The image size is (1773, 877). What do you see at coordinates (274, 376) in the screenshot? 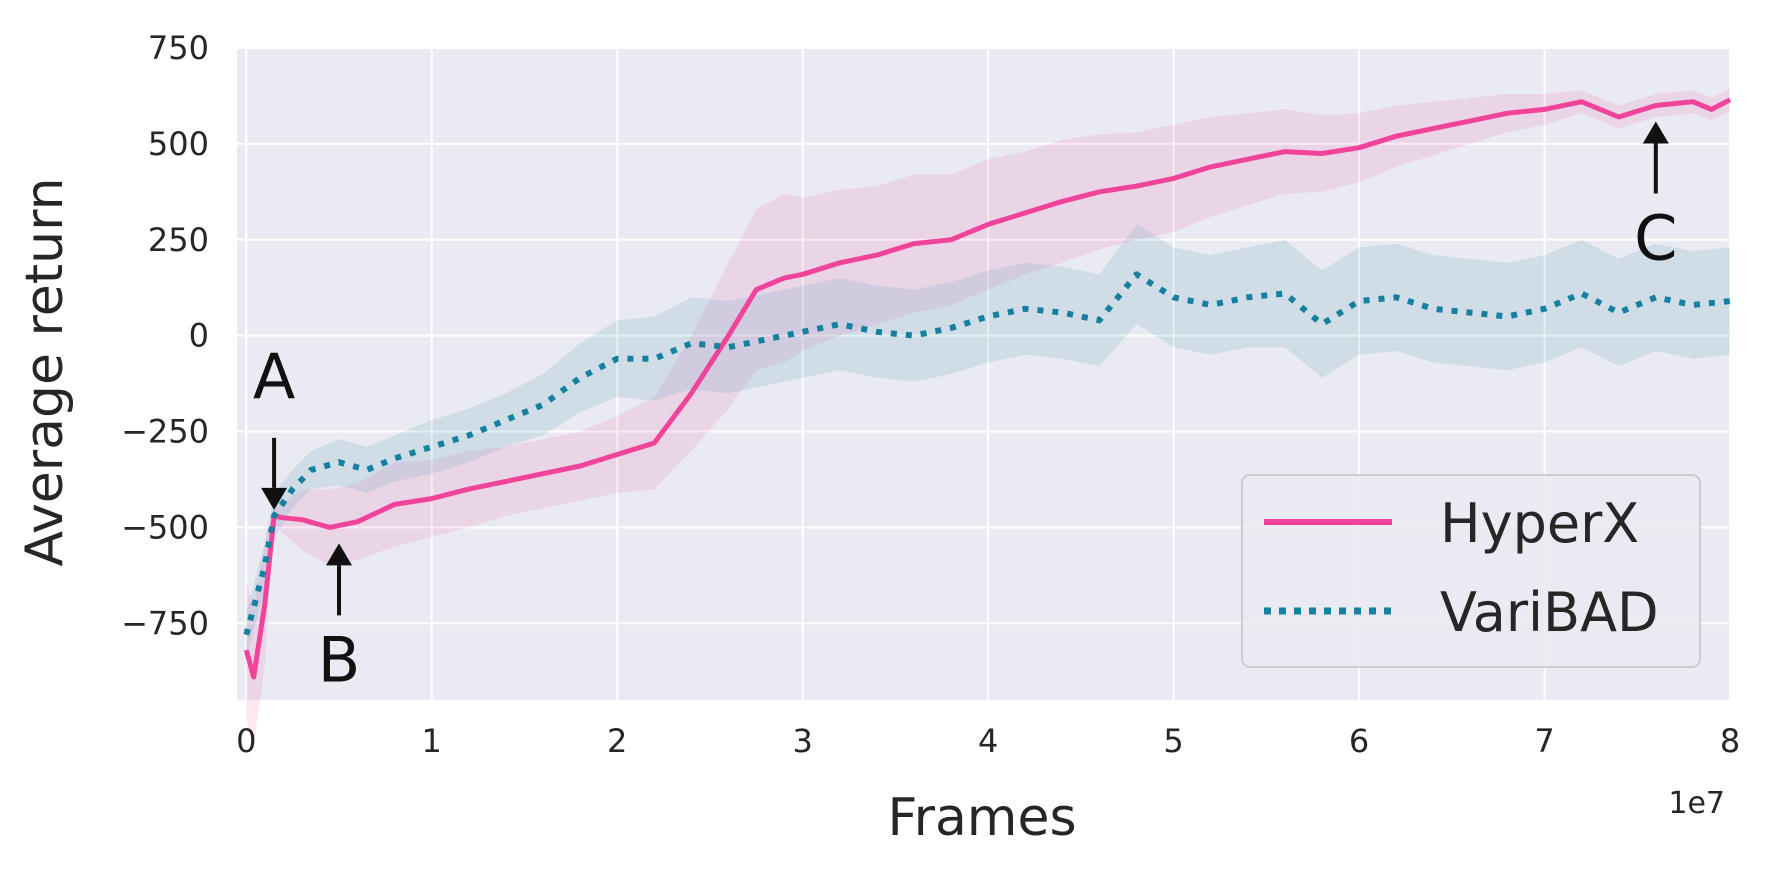
I see `annotation-label: A` at bounding box center [274, 376].